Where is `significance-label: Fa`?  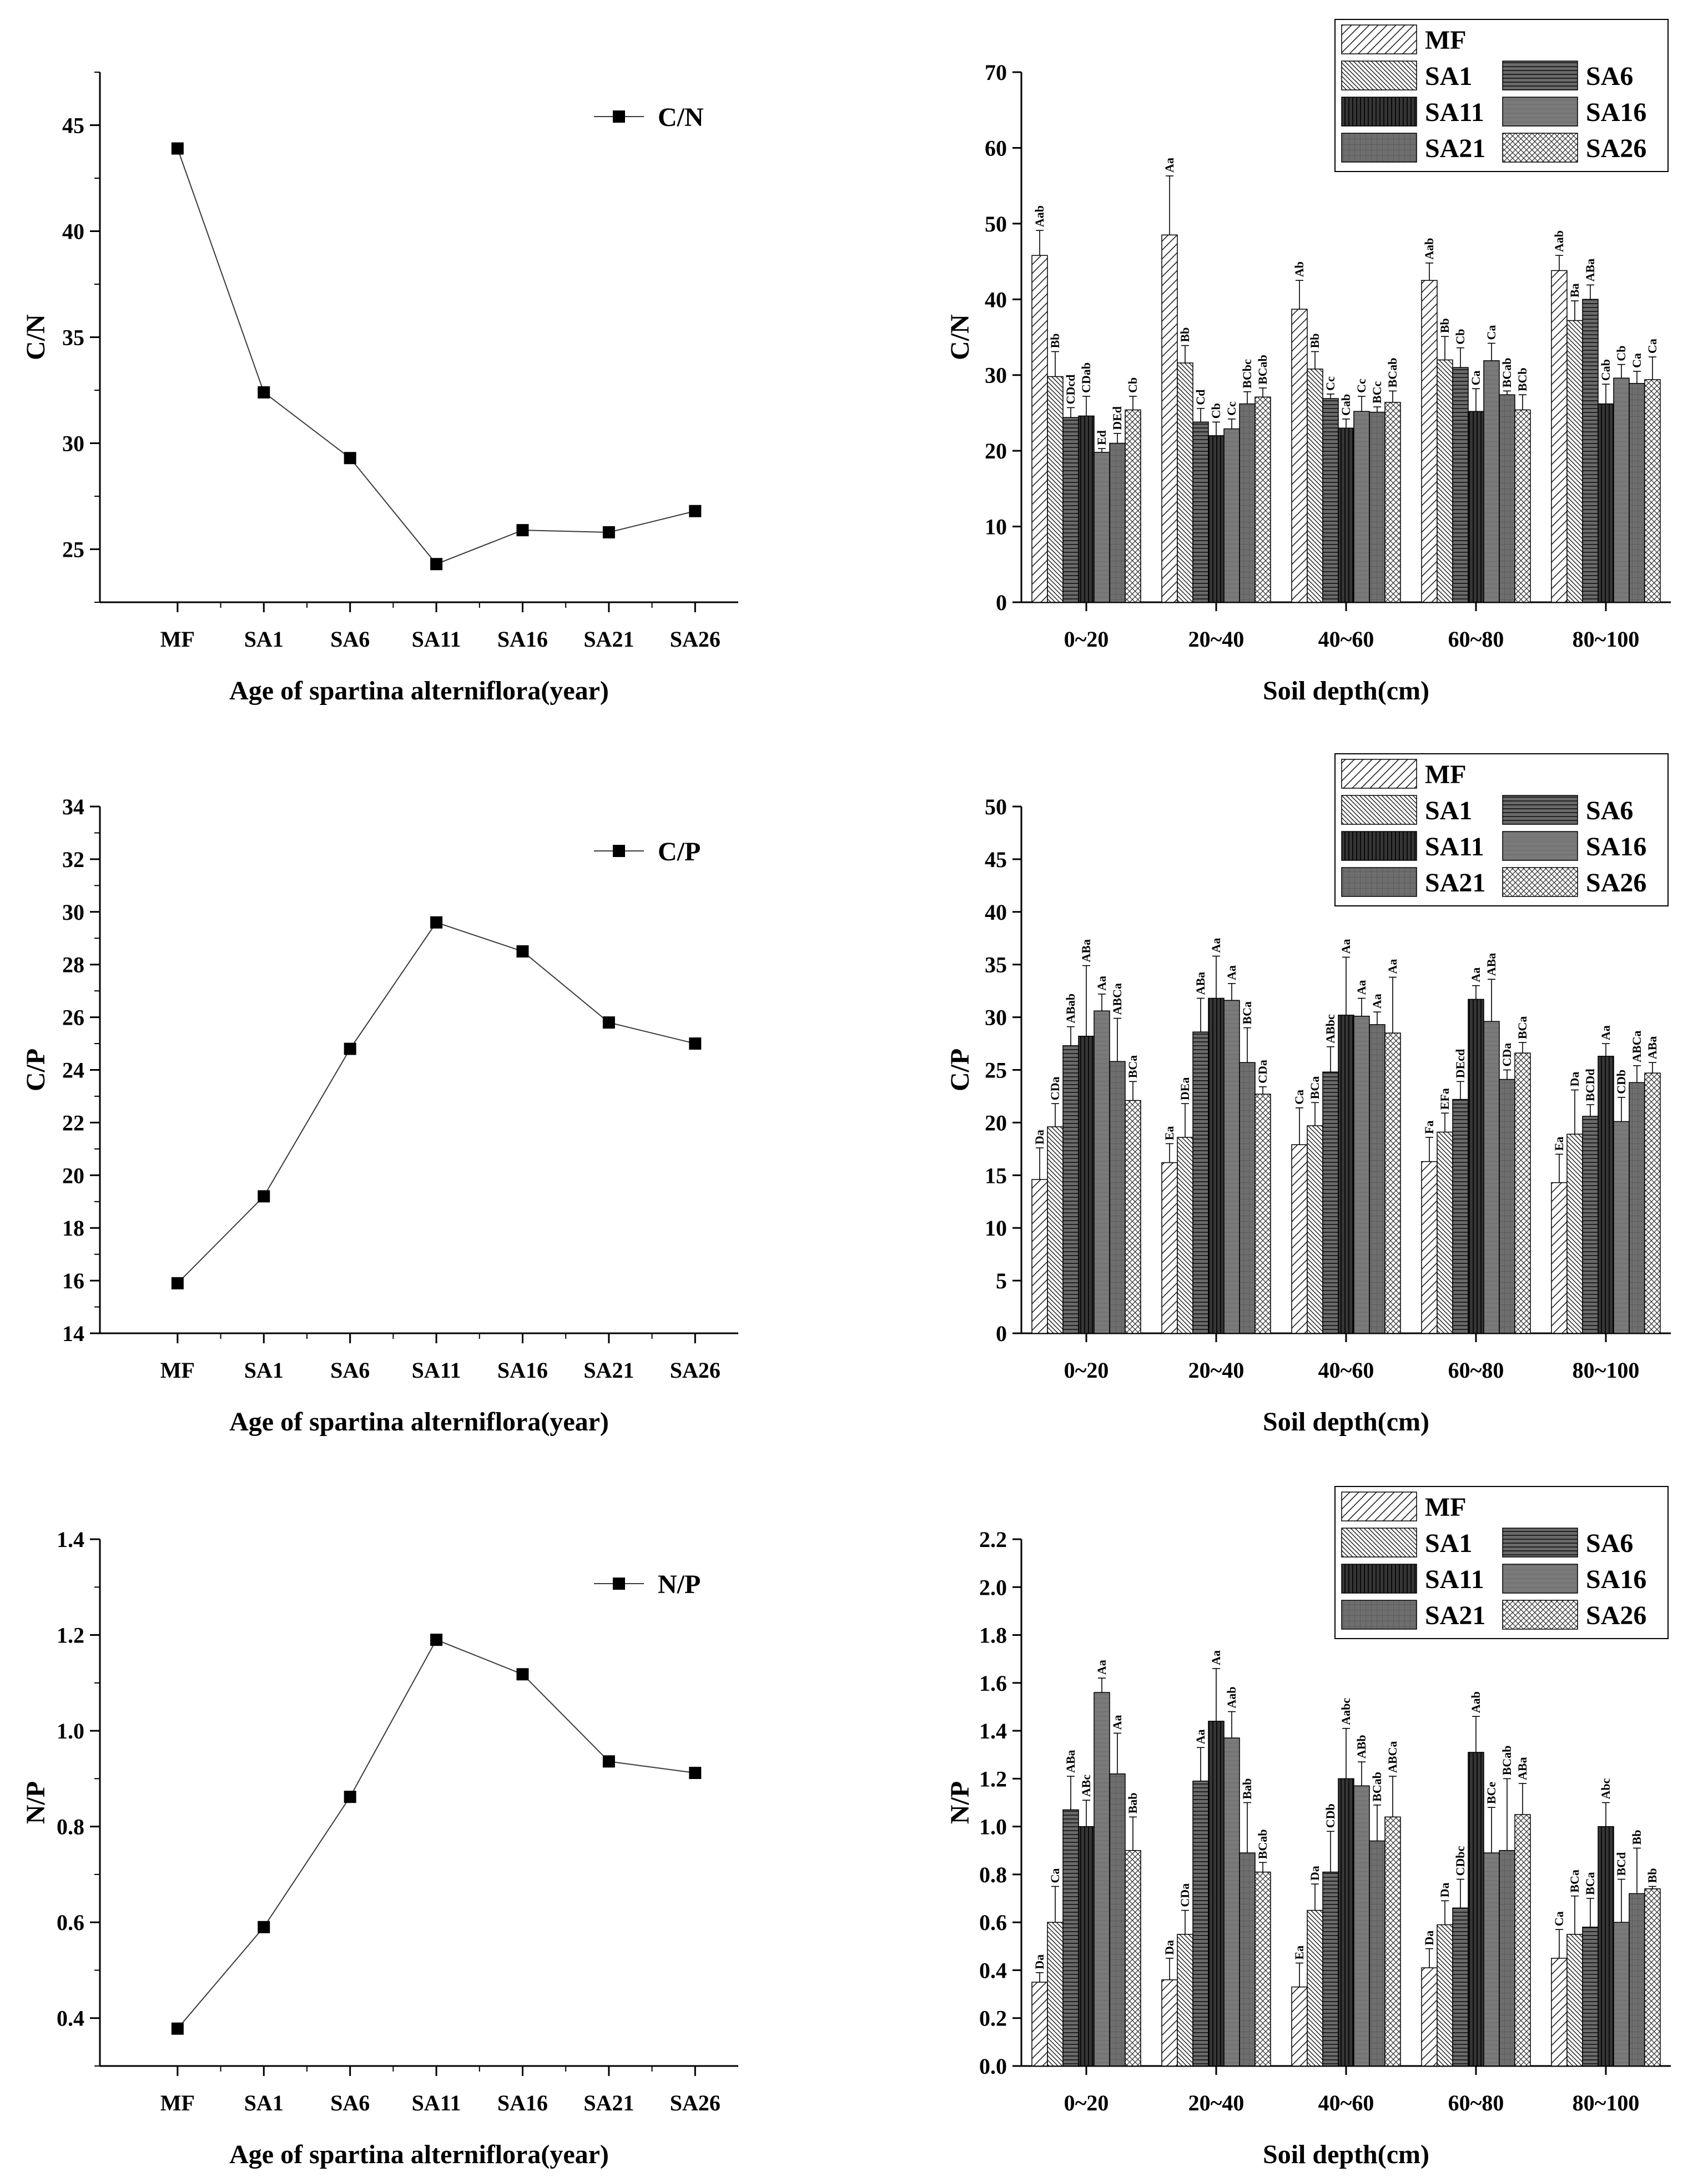
significance-label: Fa is located at coordinates (1429, 1127).